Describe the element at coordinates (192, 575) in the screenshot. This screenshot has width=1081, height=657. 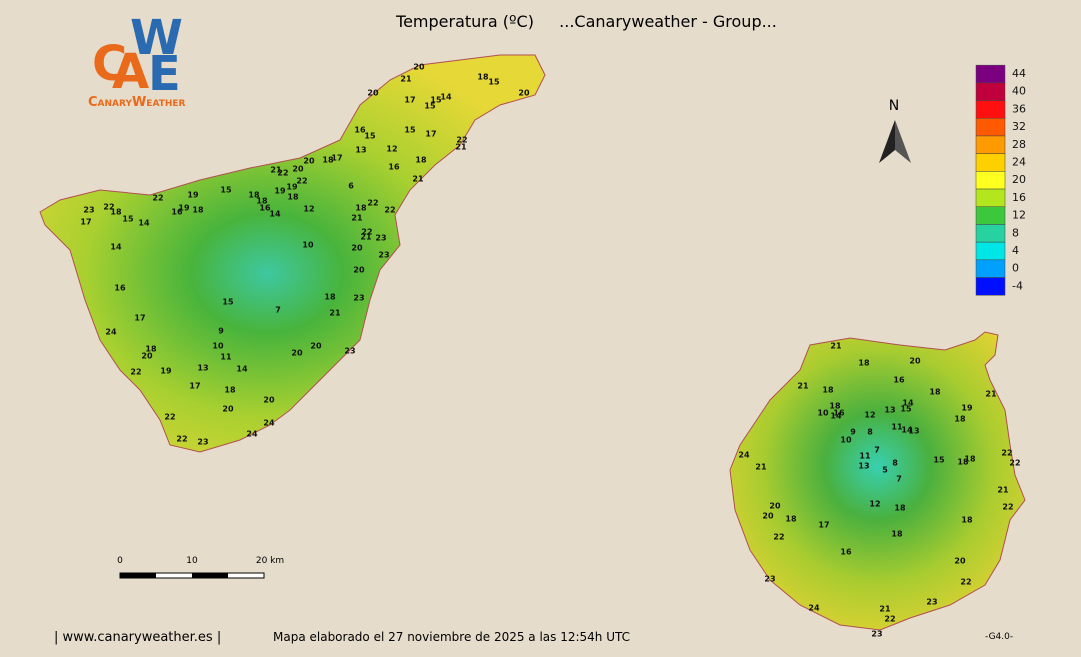
I see `scale-bar` at that location.